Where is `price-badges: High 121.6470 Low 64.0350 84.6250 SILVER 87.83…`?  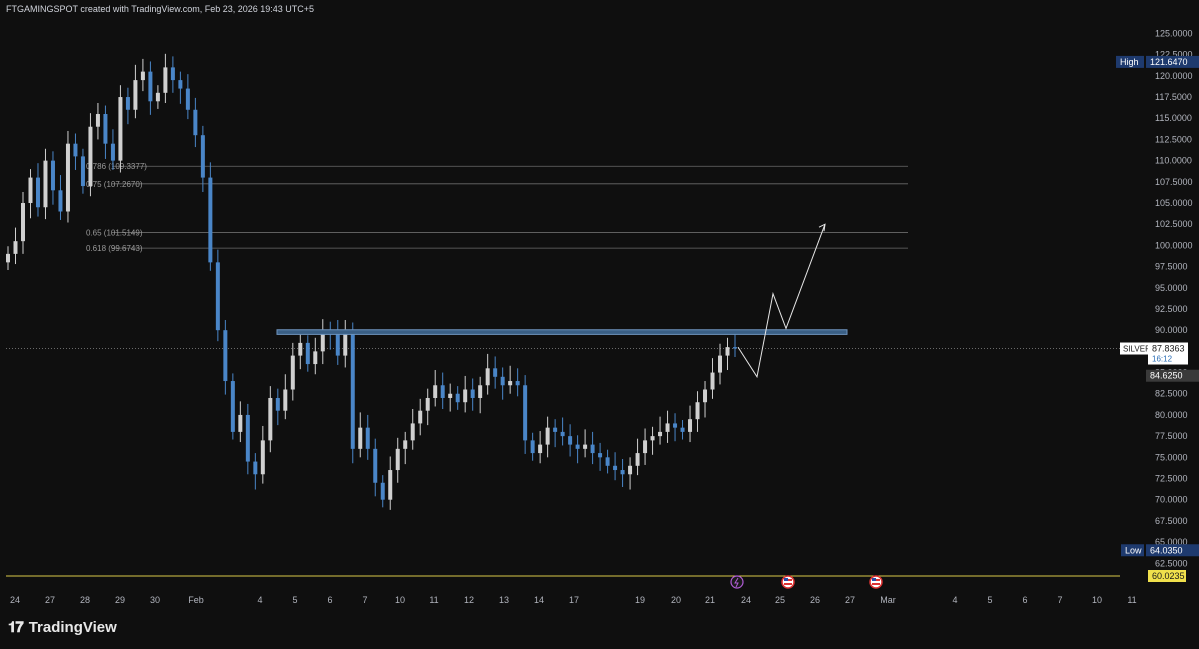 price-badges: High 121.6470 Low 64.0350 84.6250 SILVER 87.83… is located at coordinates (1157, 318).